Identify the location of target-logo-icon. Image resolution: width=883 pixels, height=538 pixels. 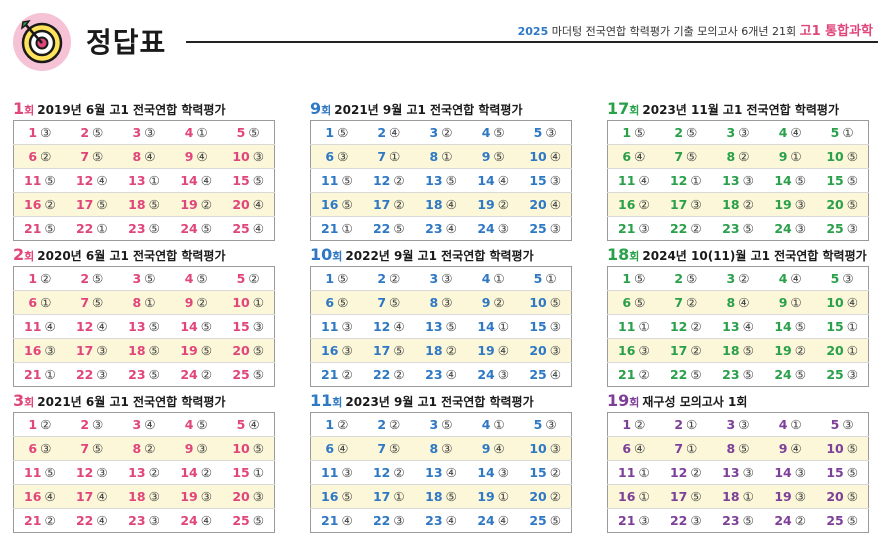
(42, 42).